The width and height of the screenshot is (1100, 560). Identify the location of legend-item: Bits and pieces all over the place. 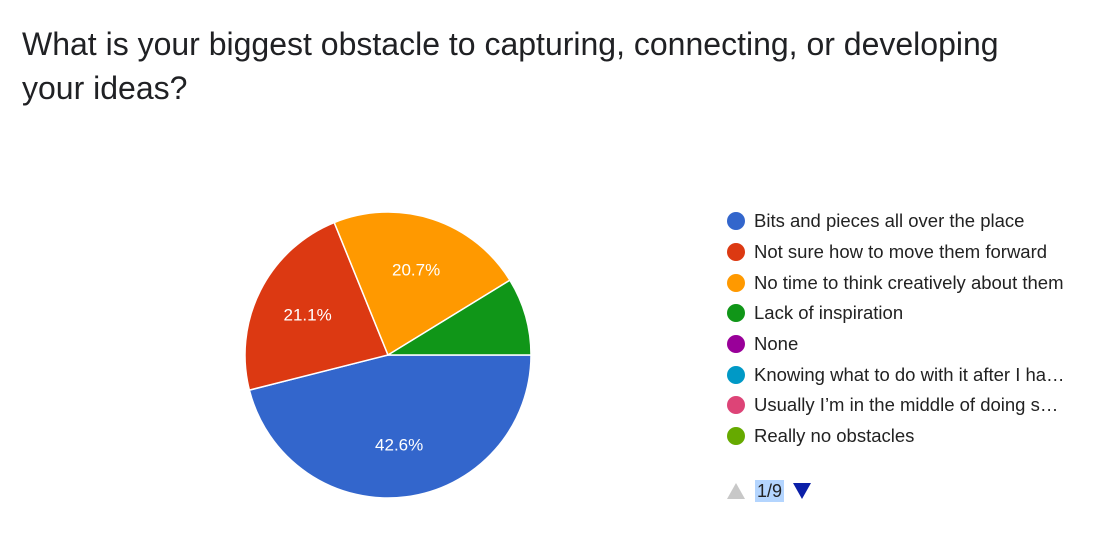
(896, 221).